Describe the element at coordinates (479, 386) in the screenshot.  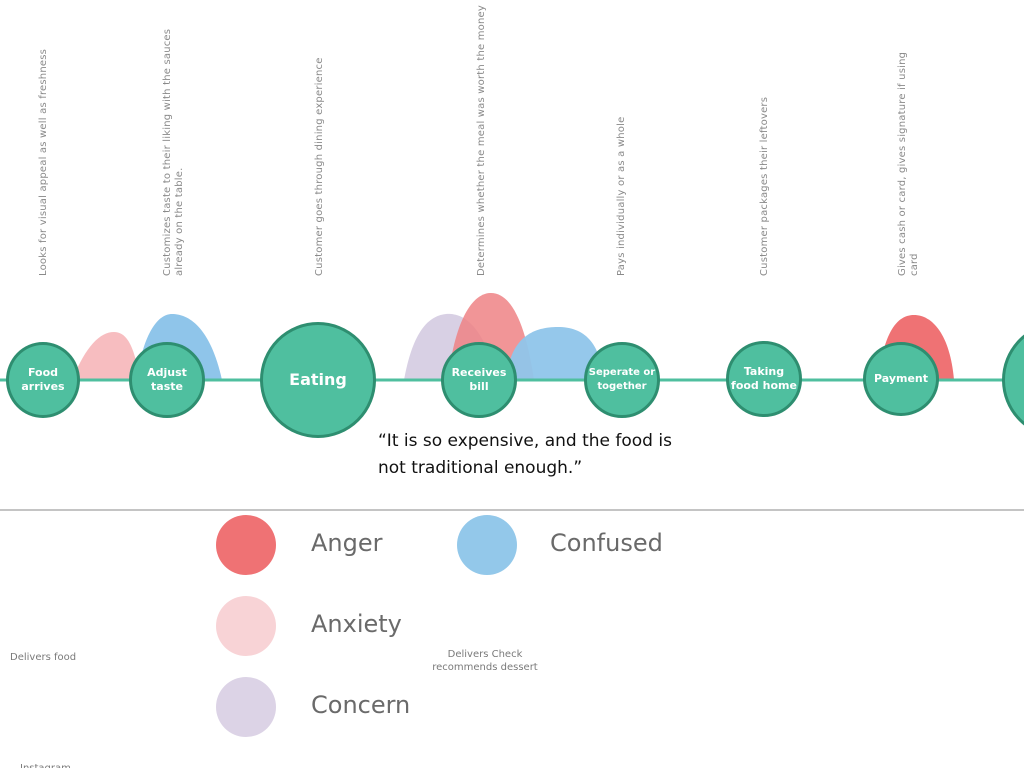
I see `node-label-line: bill` at that location.